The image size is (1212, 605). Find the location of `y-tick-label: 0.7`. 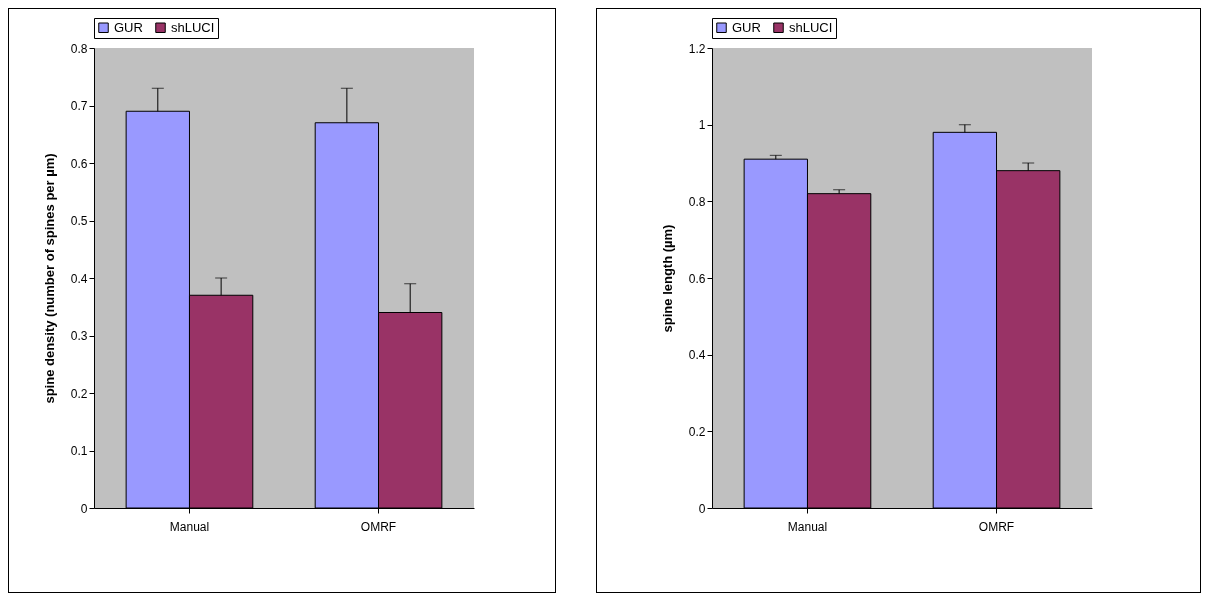

y-tick-label: 0.7 is located at coordinates (79, 106).